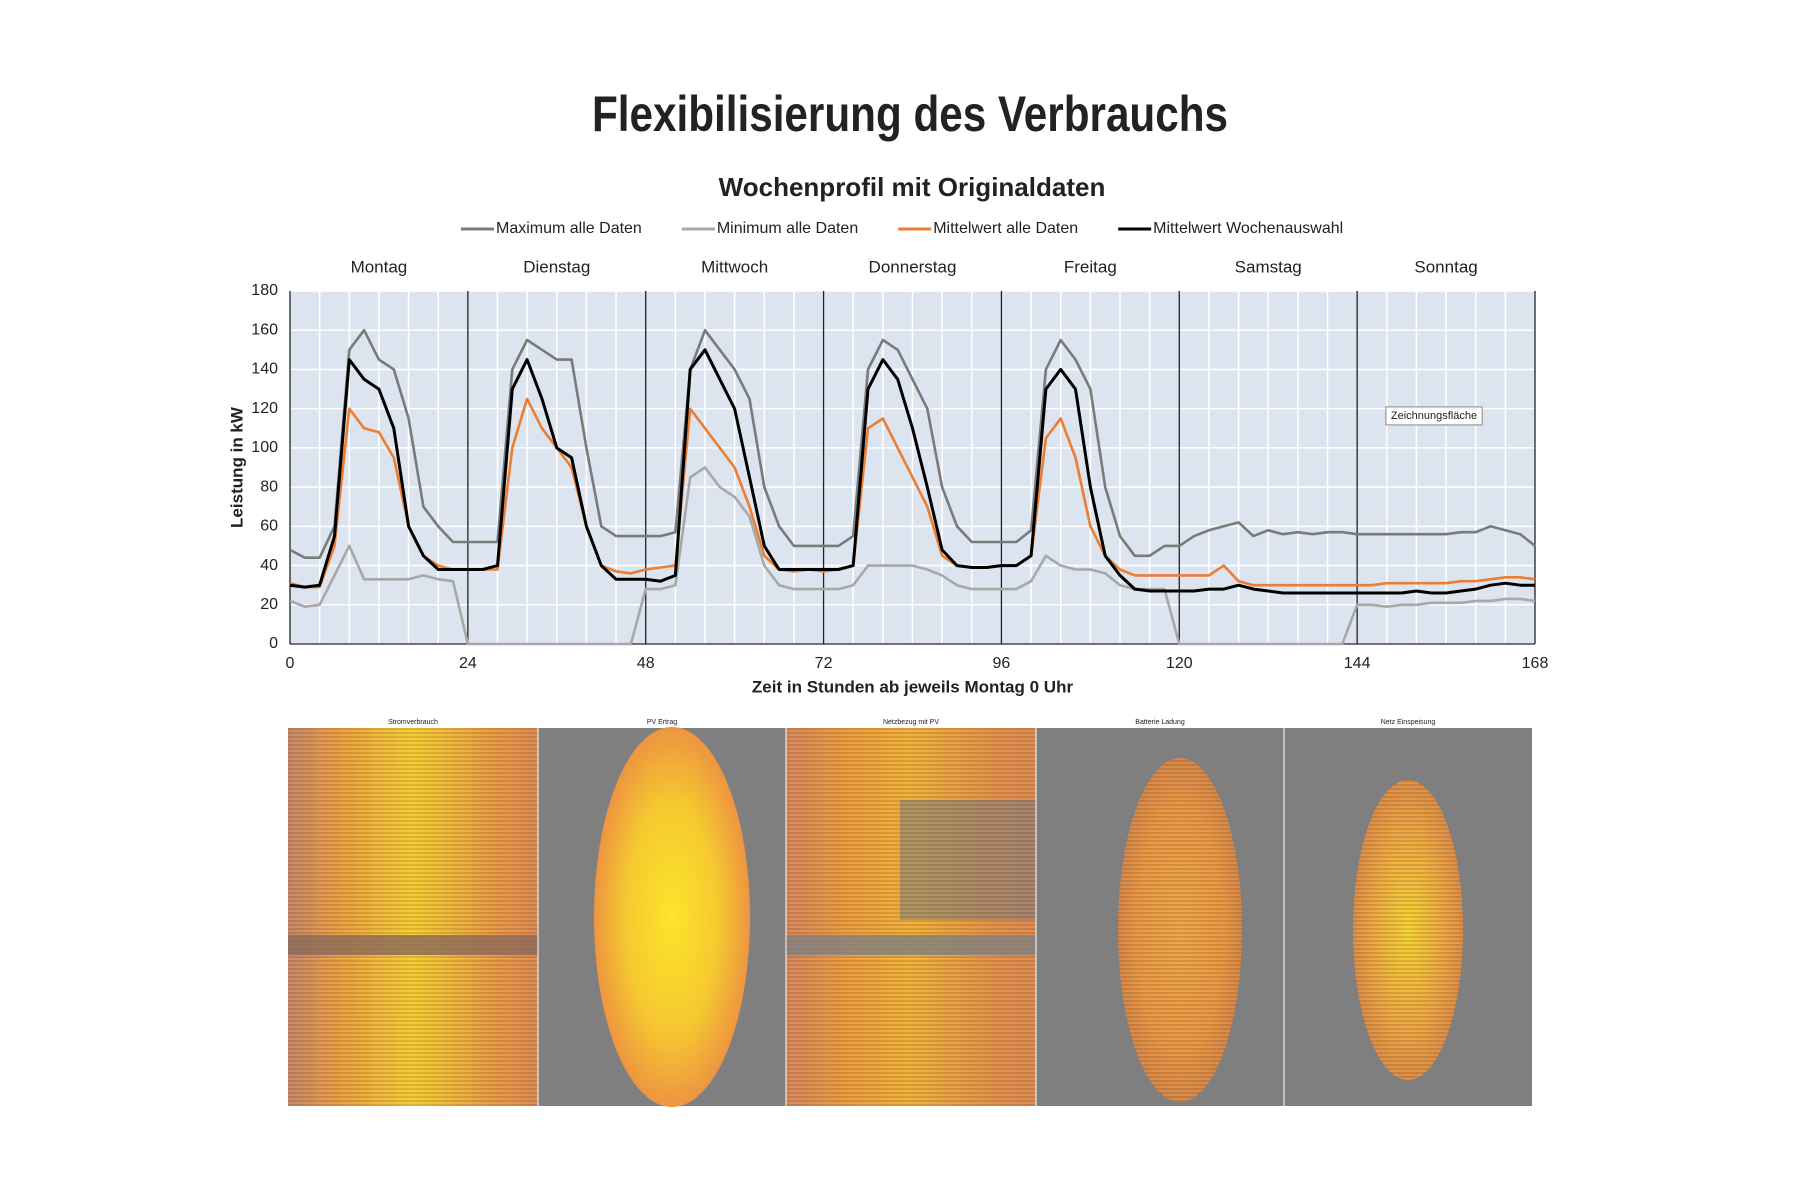 Image resolution: width=1800 pixels, height=1185 pixels. I want to click on day-label: Donnerstag, so click(913, 266).